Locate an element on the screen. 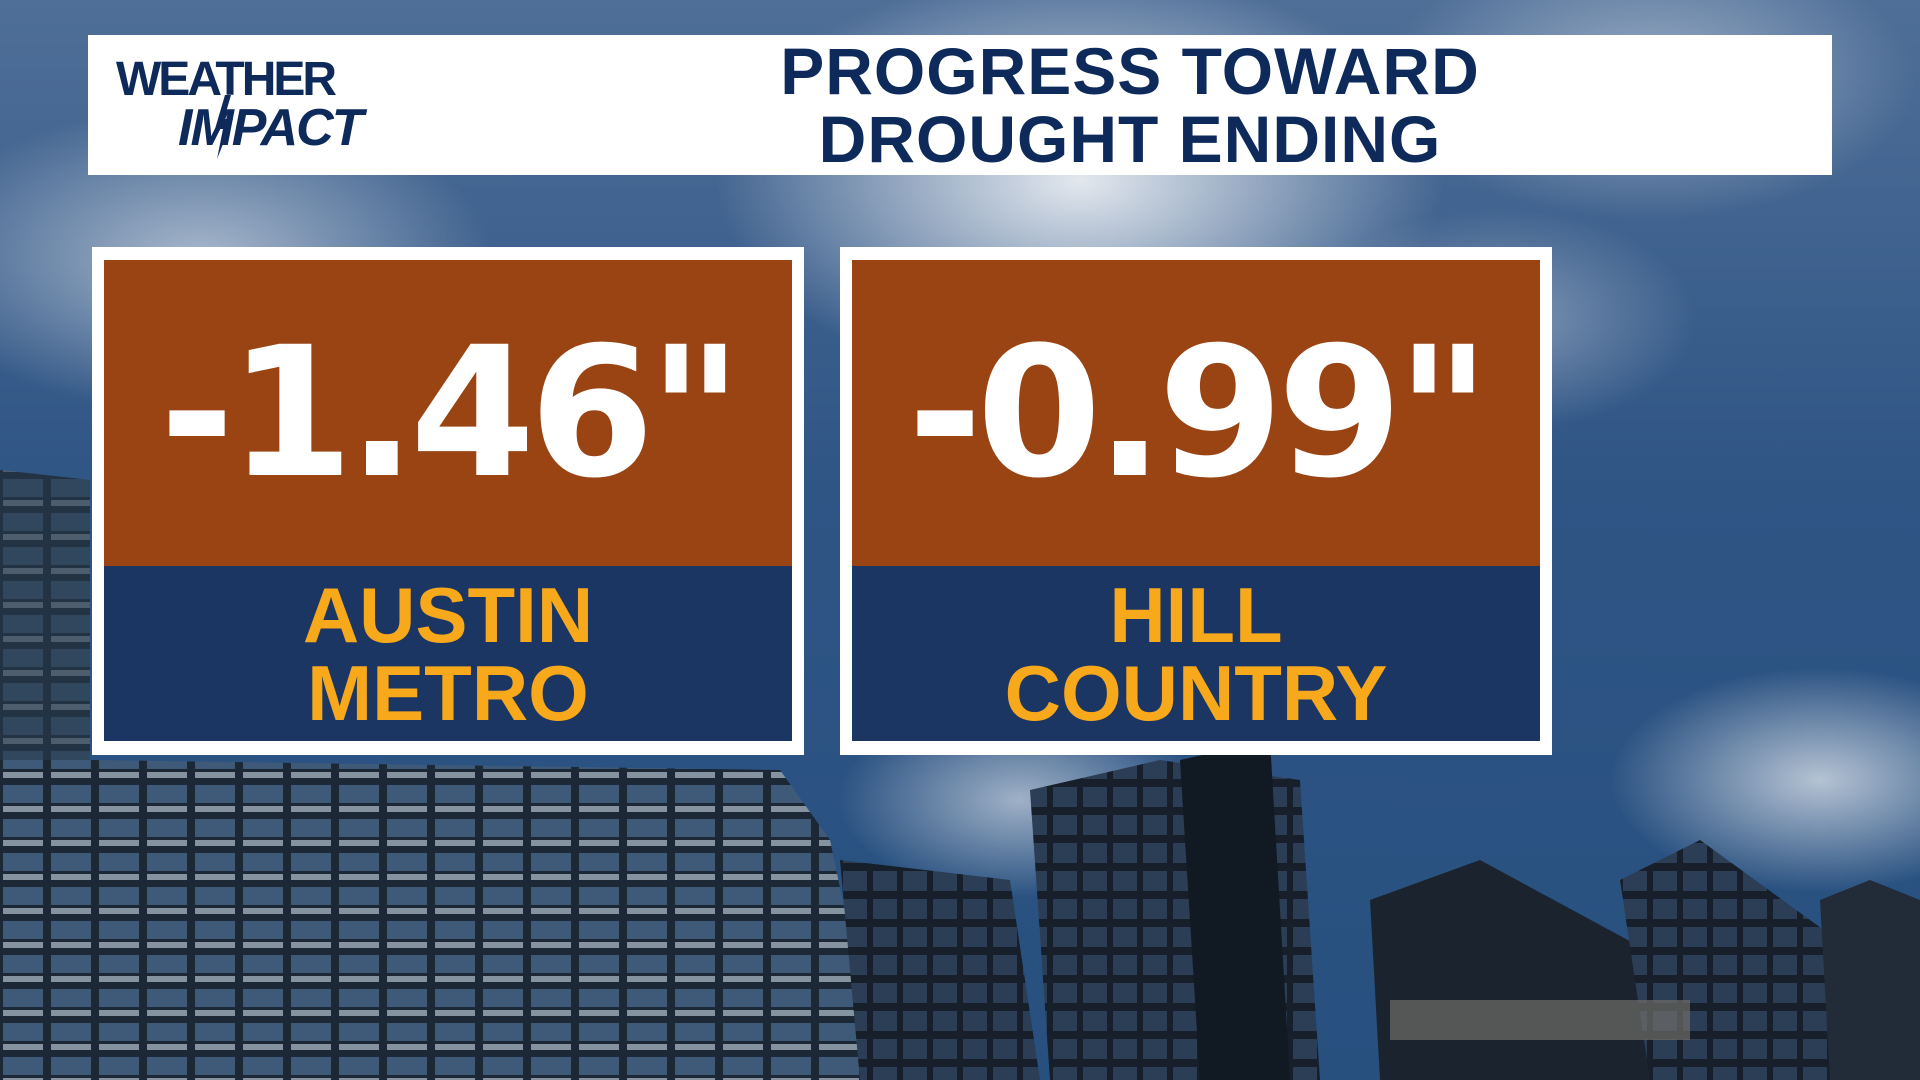 This screenshot has height=1080, width=1920. weather-impact-logo: WEATHER IMPACT is located at coordinates (281, 115).